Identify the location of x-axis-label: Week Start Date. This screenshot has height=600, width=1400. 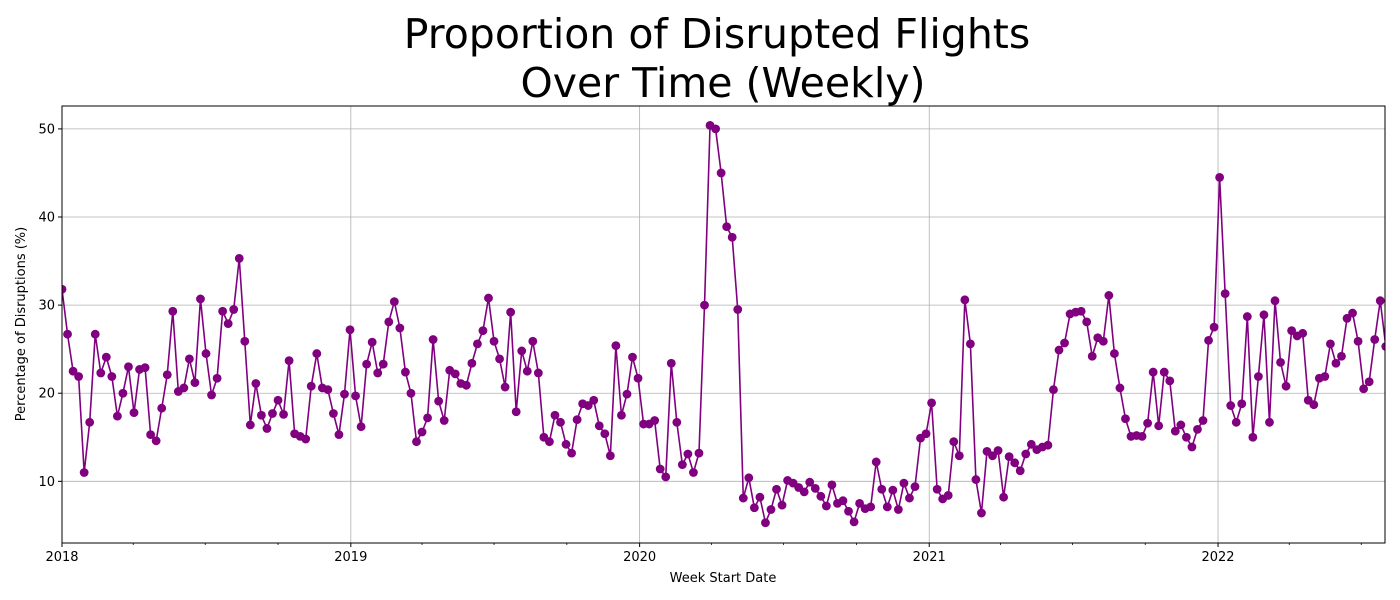
(723, 578).